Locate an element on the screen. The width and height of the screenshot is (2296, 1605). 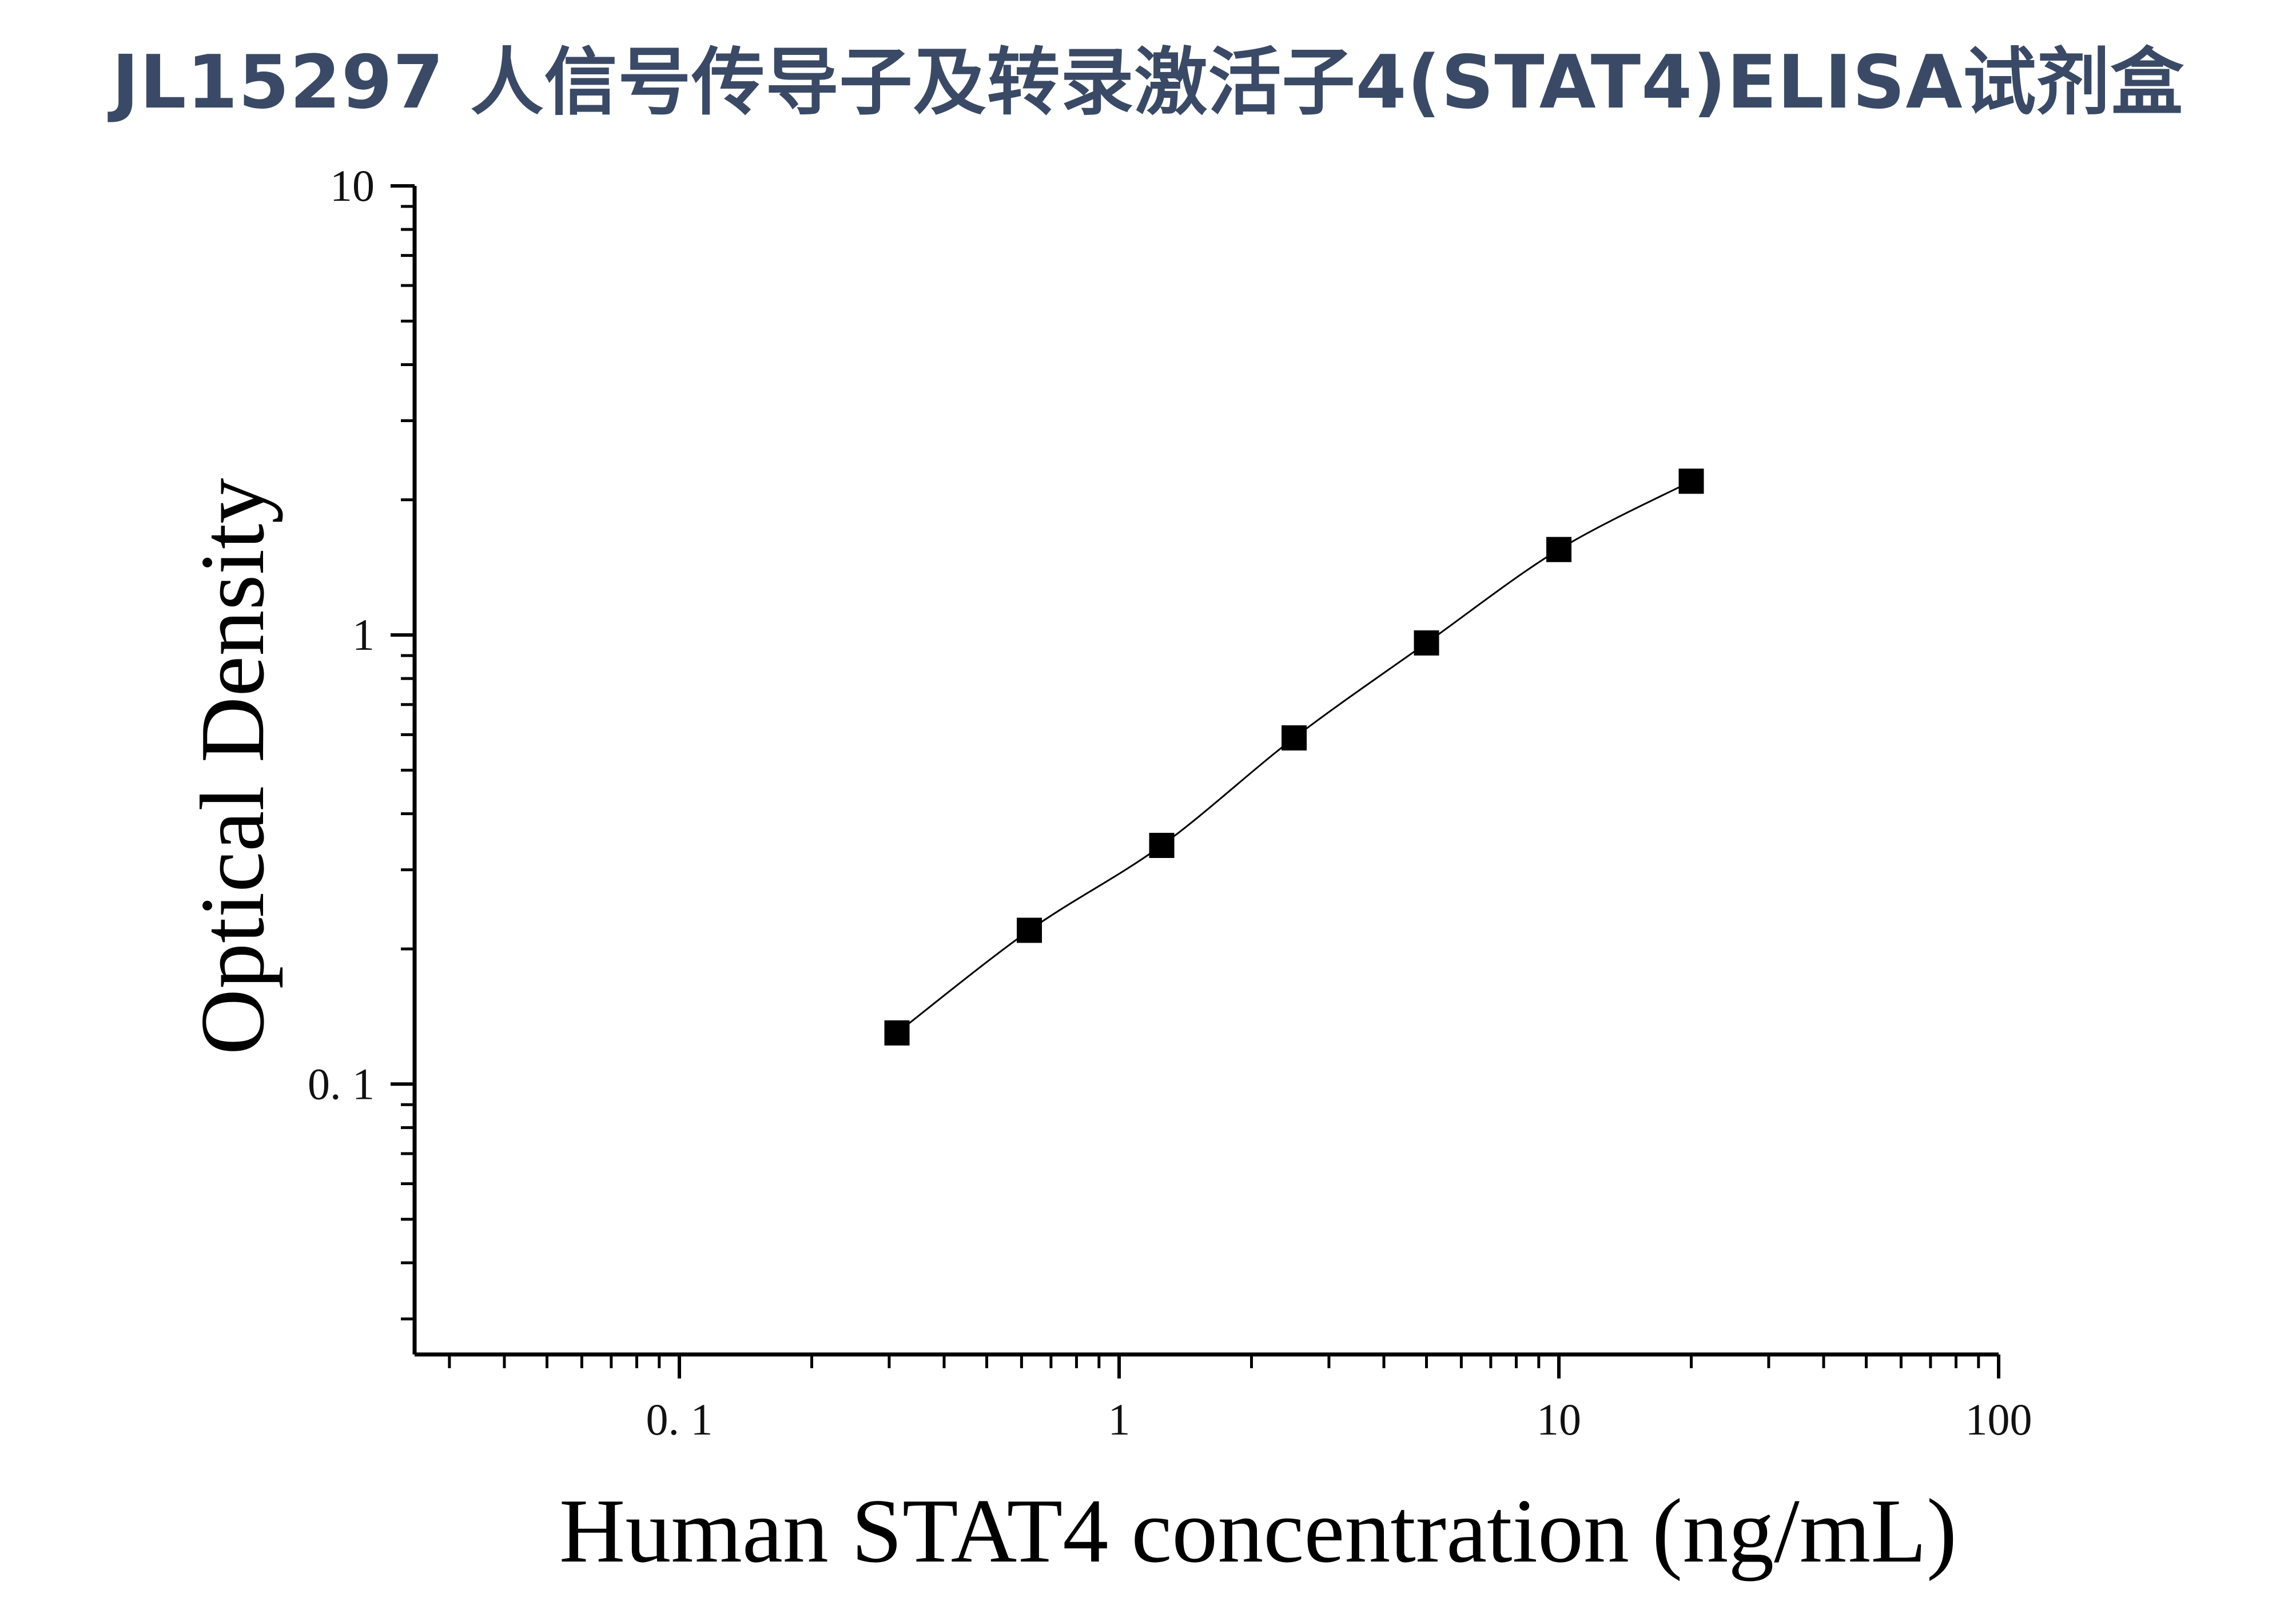
x-axis-label: Human STAT4 concentration (ng/mL) is located at coordinates (1258, 1531).